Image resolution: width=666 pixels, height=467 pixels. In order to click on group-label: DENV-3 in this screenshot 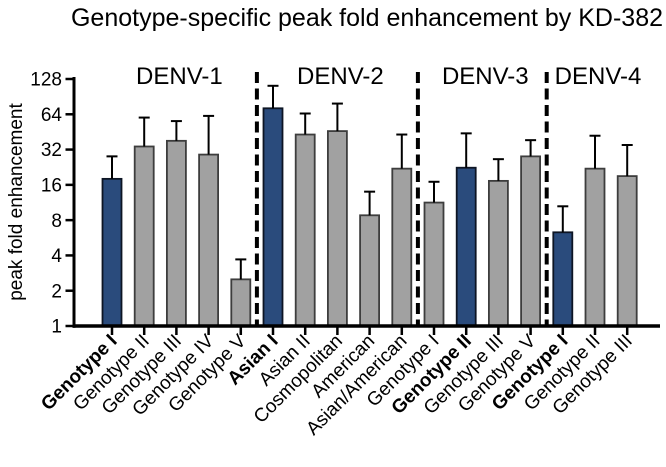, I will do `click(485, 76)`.